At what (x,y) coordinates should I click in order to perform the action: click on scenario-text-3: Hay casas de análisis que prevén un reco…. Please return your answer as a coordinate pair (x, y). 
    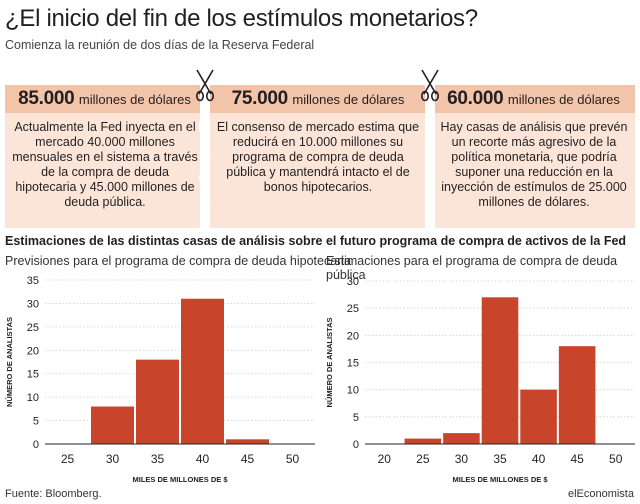
    Looking at the image, I should click on (534, 164).